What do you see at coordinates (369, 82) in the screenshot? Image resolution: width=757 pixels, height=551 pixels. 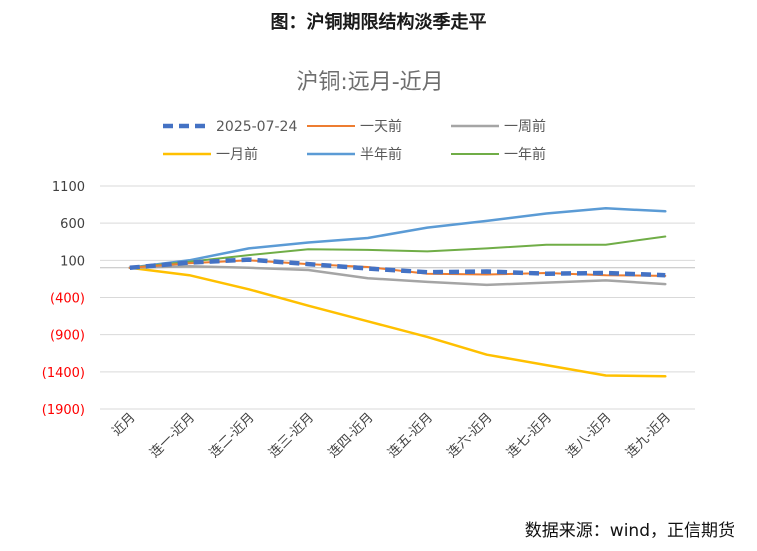 I see `chart-title: 沪铜:远月-近月` at bounding box center [369, 82].